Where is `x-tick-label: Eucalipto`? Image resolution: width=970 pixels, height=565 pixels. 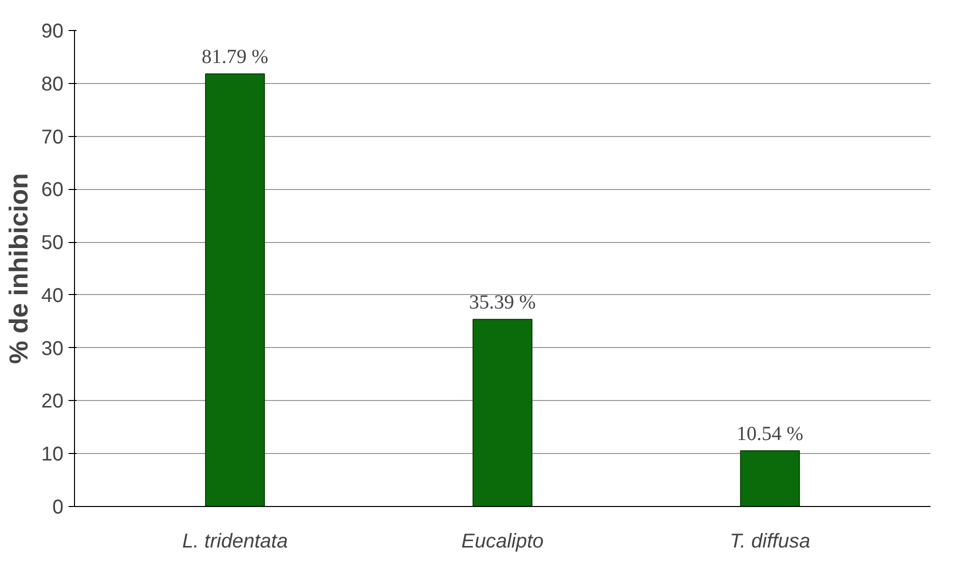
x-tick-label: Eucalipto is located at coordinates (502, 541).